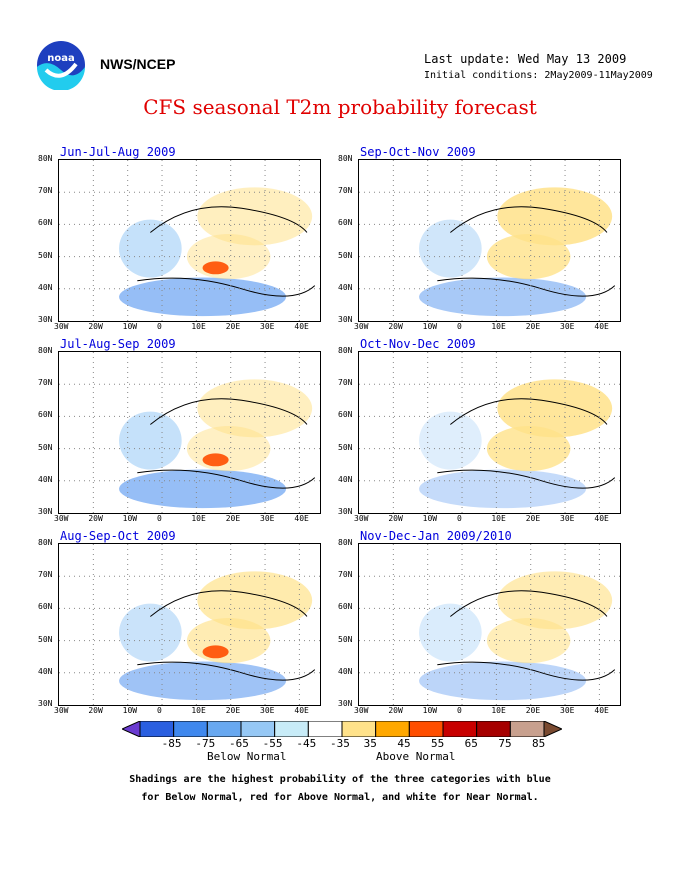  Describe the element at coordinates (239, 743) in the screenshot. I see `colorbar-tick-label: -65` at that location.